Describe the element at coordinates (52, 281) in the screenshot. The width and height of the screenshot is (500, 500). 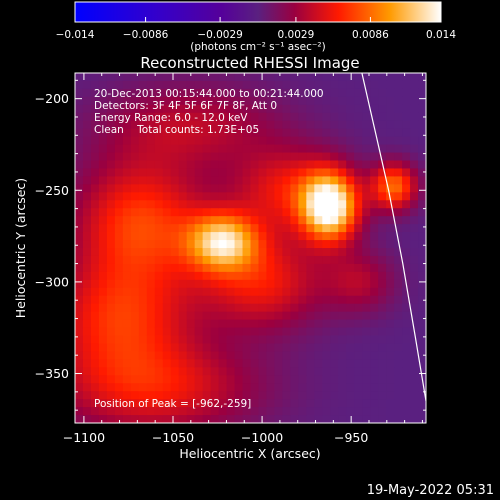
I see `y-tick-label: −300` at that location.